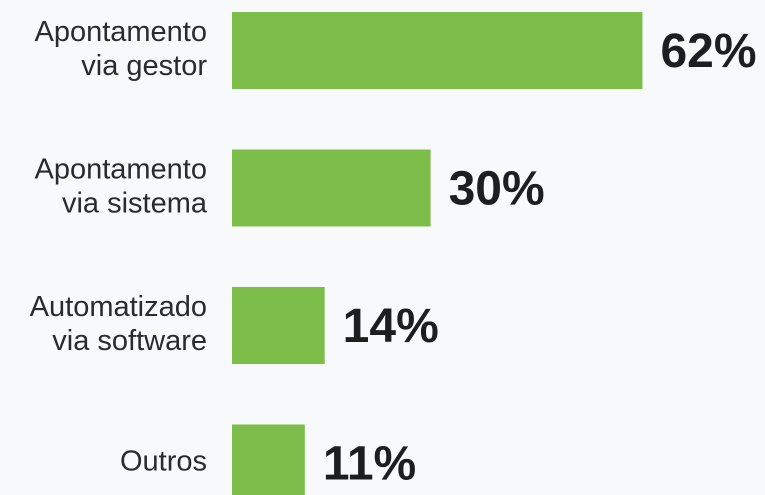 The width and height of the screenshot is (765, 495). What do you see at coordinates (144, 66) in the screenshot?
I see `category-label: via gestor` at bounding box center [144, 66].